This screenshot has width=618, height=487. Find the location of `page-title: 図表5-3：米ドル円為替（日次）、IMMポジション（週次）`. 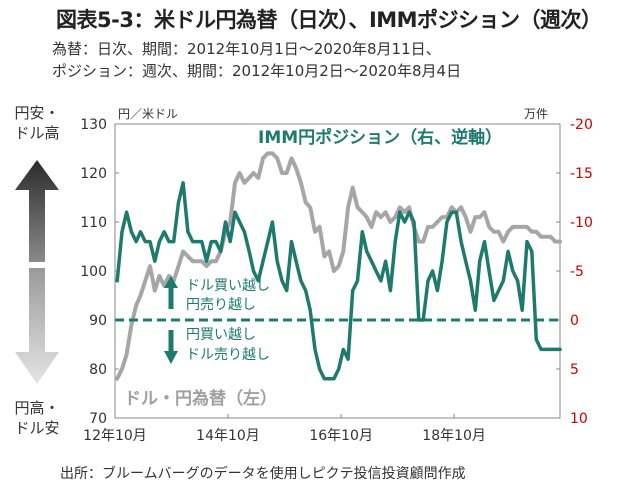

page-title: 図表5-3：米ドル円為替（日次）、IMMポジション（週次） is located at coordinates (329, 20).